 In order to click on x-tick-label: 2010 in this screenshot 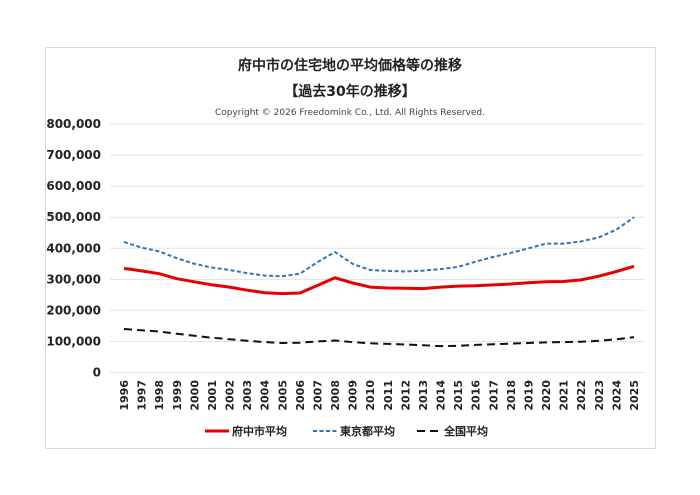, I will do `click(370, 395)`.